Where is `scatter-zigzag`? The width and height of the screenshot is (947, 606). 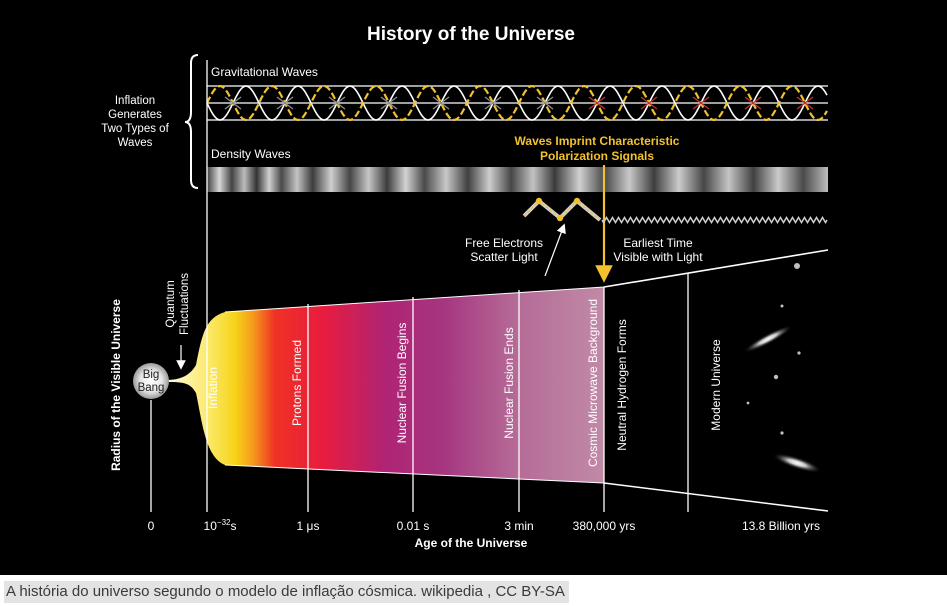 scatter-zigzag is located at coordinates (675, 210).